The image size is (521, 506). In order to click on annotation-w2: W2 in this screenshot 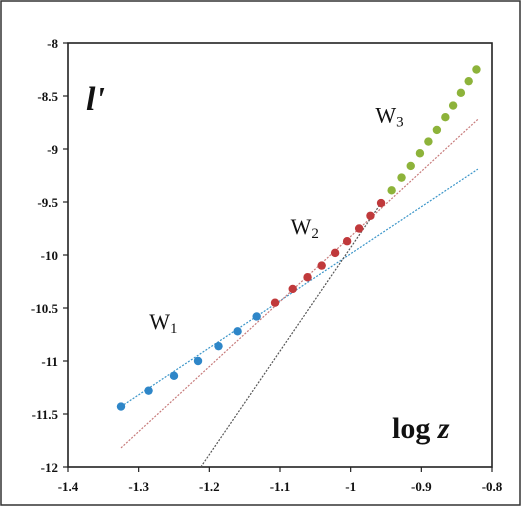, I will do `click(305, 228)`.